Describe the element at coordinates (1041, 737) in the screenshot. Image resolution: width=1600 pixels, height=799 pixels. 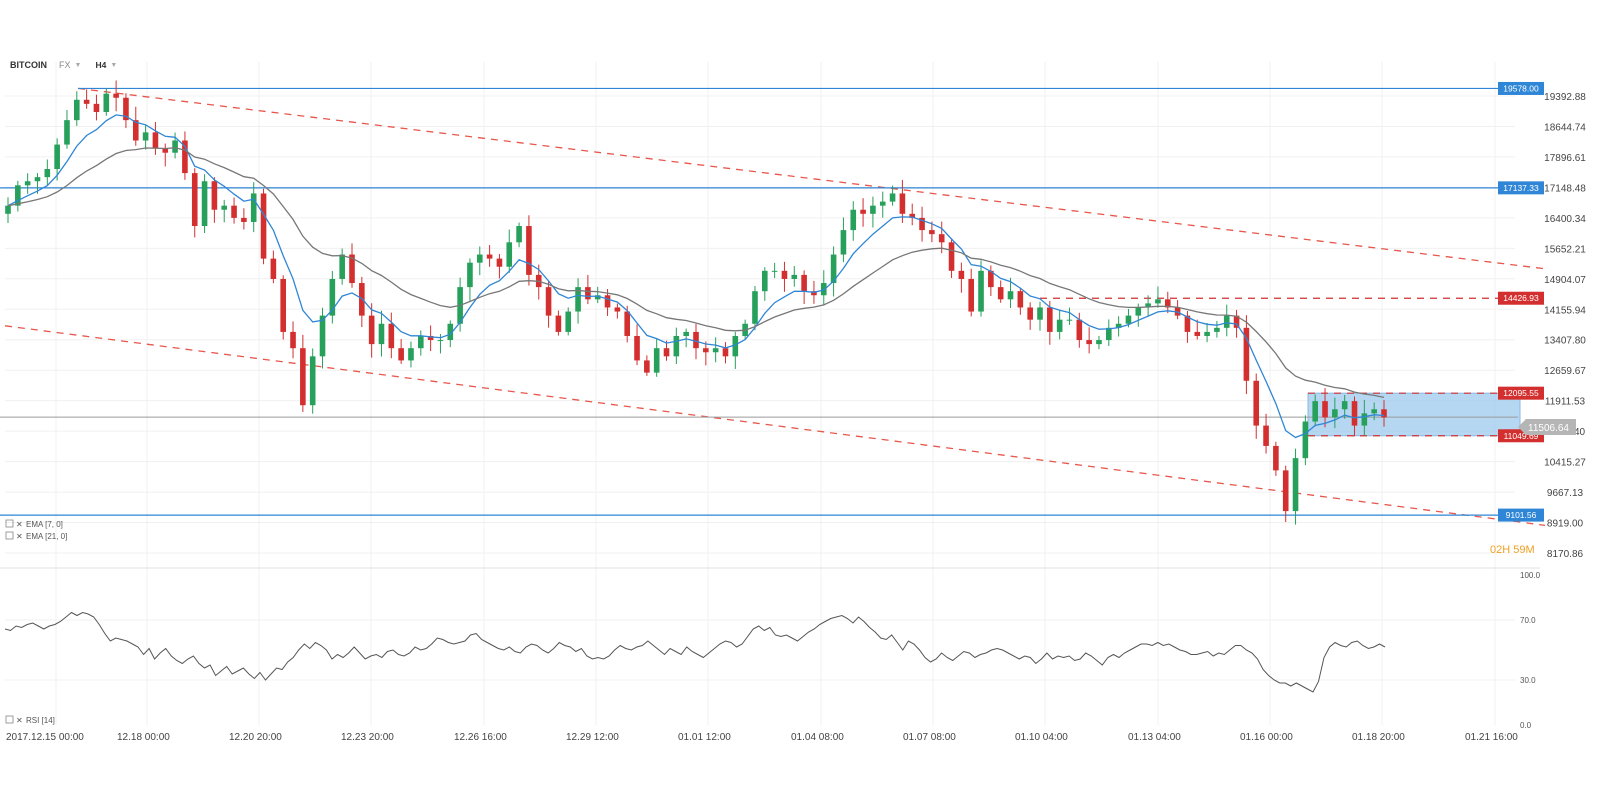
I see `time-tick-label: 01.10 04:00` at that location.